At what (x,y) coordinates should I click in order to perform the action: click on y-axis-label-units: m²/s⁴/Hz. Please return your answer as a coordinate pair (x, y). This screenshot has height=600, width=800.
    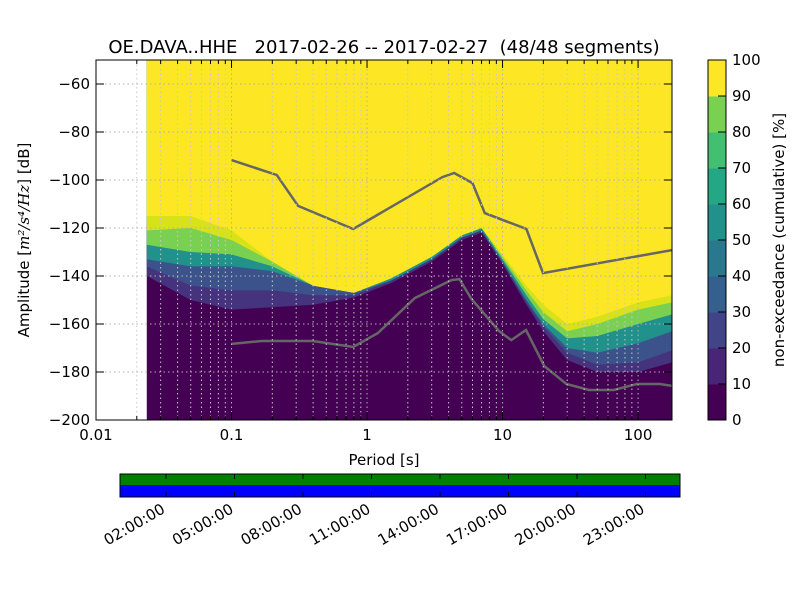
    Looking at the image, I should click on (24, 217).